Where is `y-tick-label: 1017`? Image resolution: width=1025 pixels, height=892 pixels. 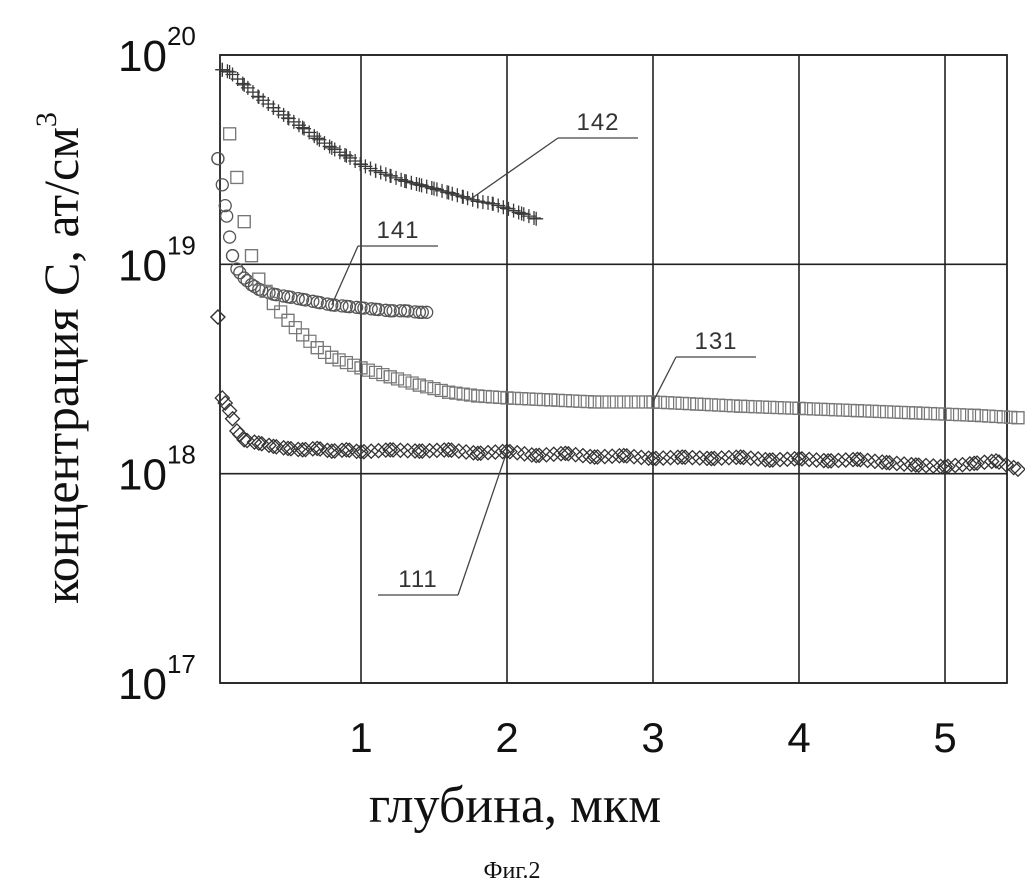
y-tick-label: 1017 is located at coordinates (157, 679).